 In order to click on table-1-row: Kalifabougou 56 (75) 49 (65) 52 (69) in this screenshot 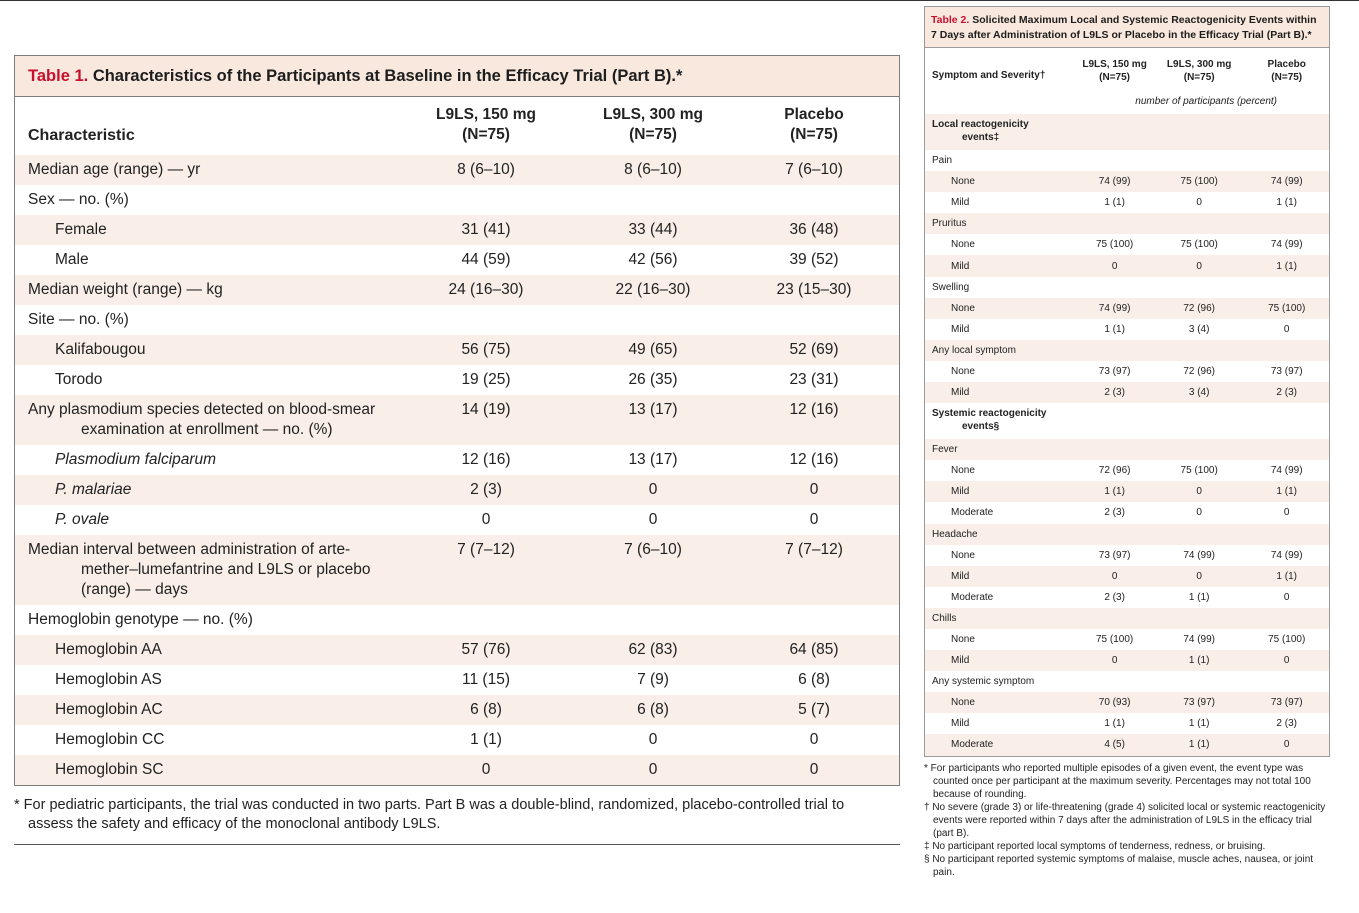, I will do `click(457, 350)`.